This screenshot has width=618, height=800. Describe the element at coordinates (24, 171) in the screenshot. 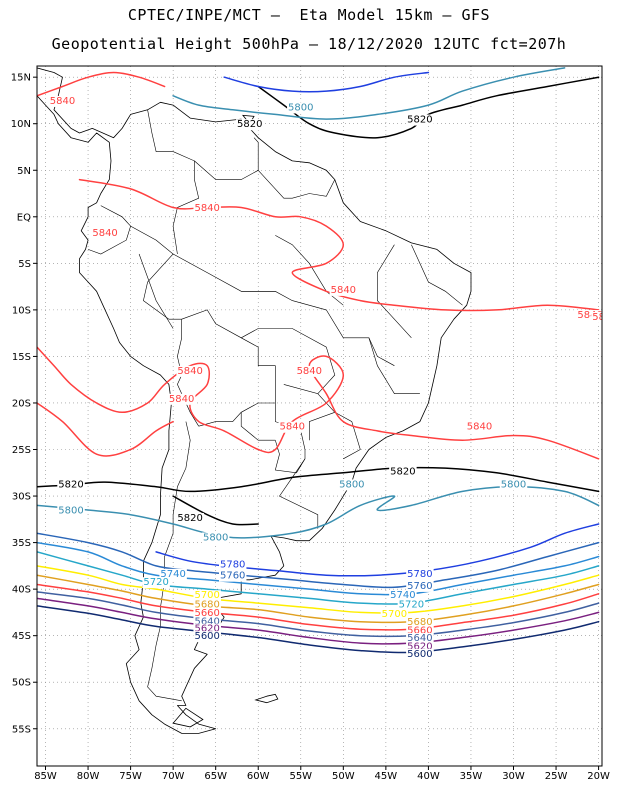

I see `tick-label-lat: 5N` at that location.